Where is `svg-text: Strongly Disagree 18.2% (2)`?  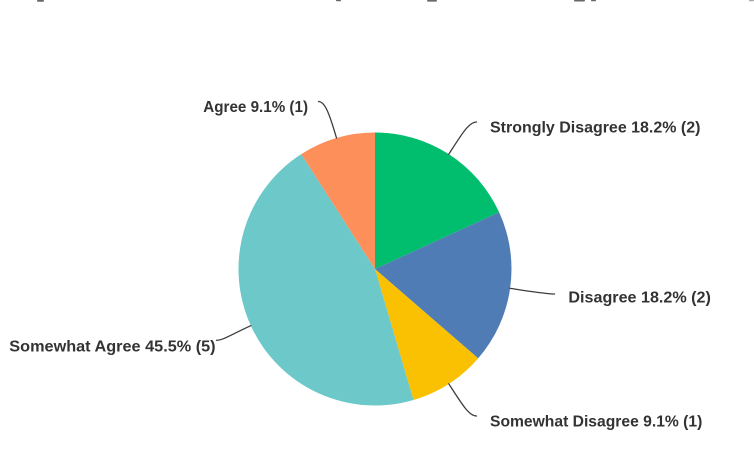 svg-text: Strongly Disagree 18.2% (2) is located at coordinates (595, 127).